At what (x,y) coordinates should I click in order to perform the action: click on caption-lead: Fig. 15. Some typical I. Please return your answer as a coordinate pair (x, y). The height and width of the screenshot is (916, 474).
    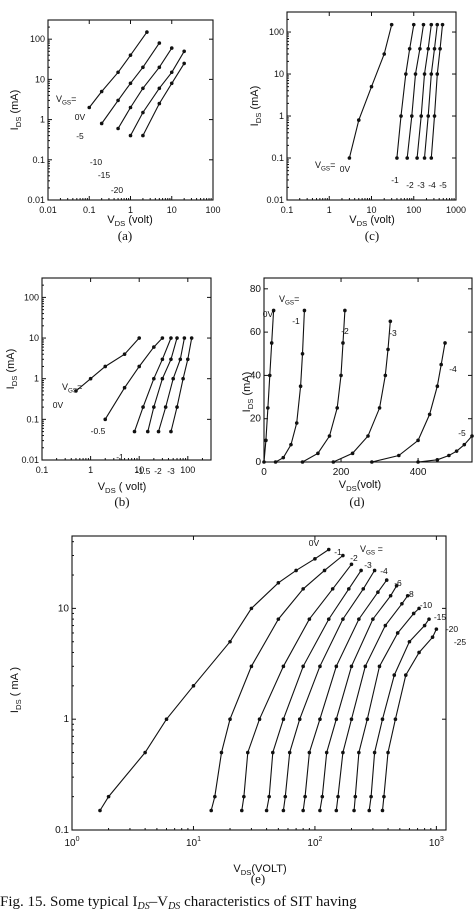
    Looking at the image, I should click on (69, 902).